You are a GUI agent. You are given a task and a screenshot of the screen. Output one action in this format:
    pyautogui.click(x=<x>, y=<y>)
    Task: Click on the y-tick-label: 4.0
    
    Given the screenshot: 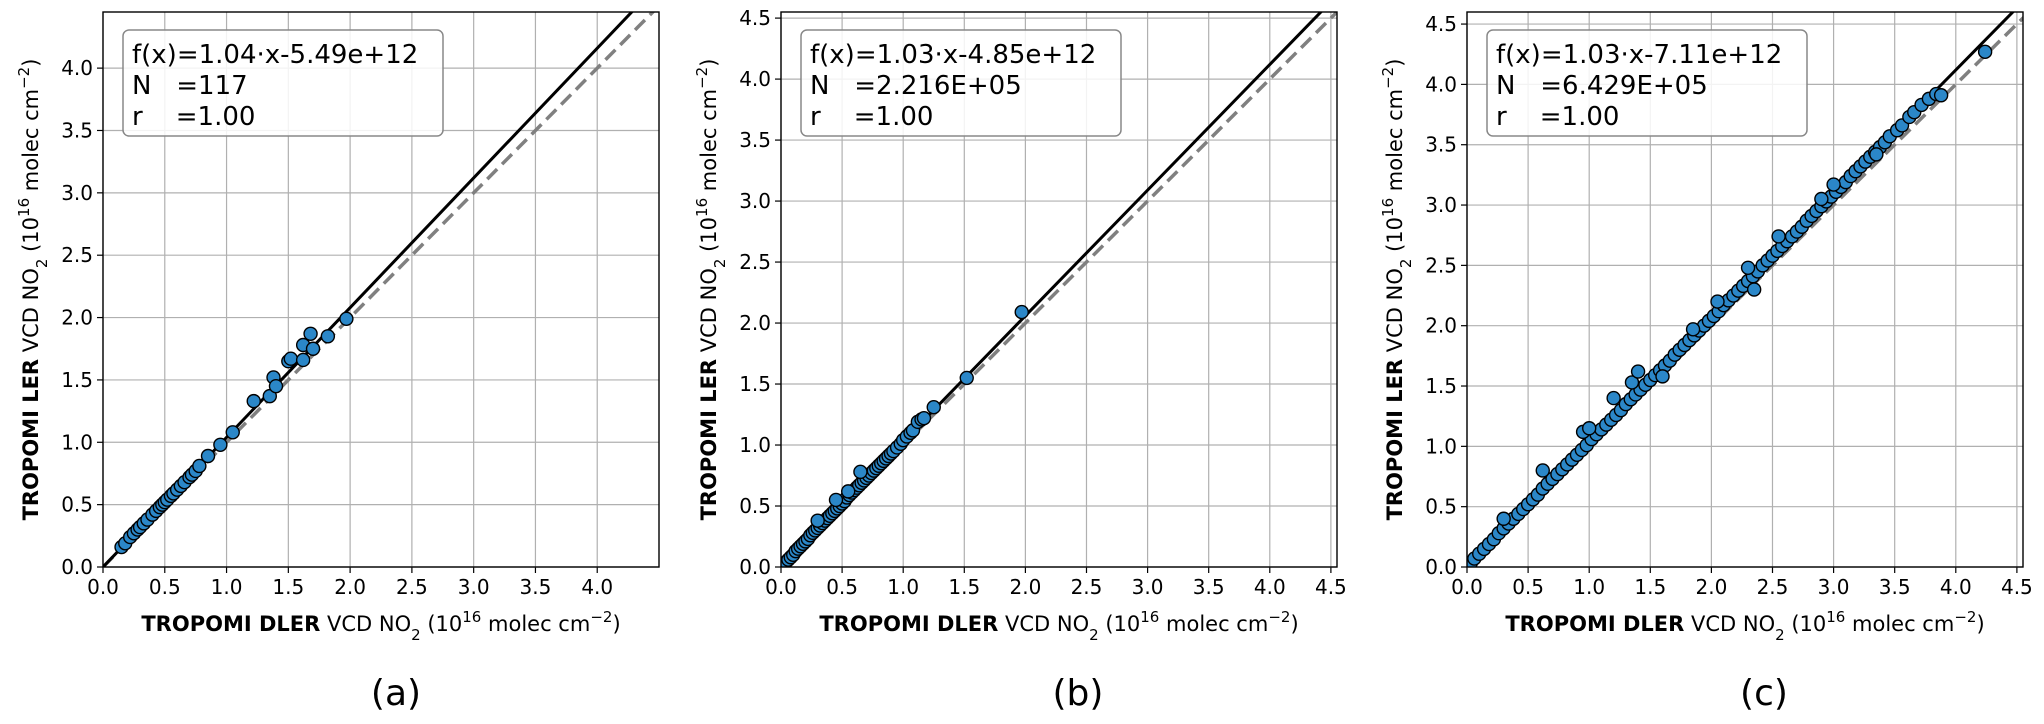 What is the action you would take?
    pyautogui.click(x=755, y=79)
    